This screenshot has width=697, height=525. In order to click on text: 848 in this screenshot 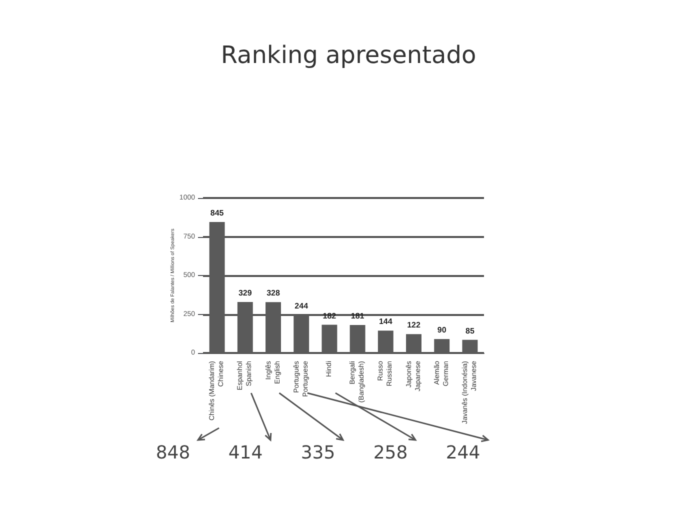, I will do `click(173, 453)`.